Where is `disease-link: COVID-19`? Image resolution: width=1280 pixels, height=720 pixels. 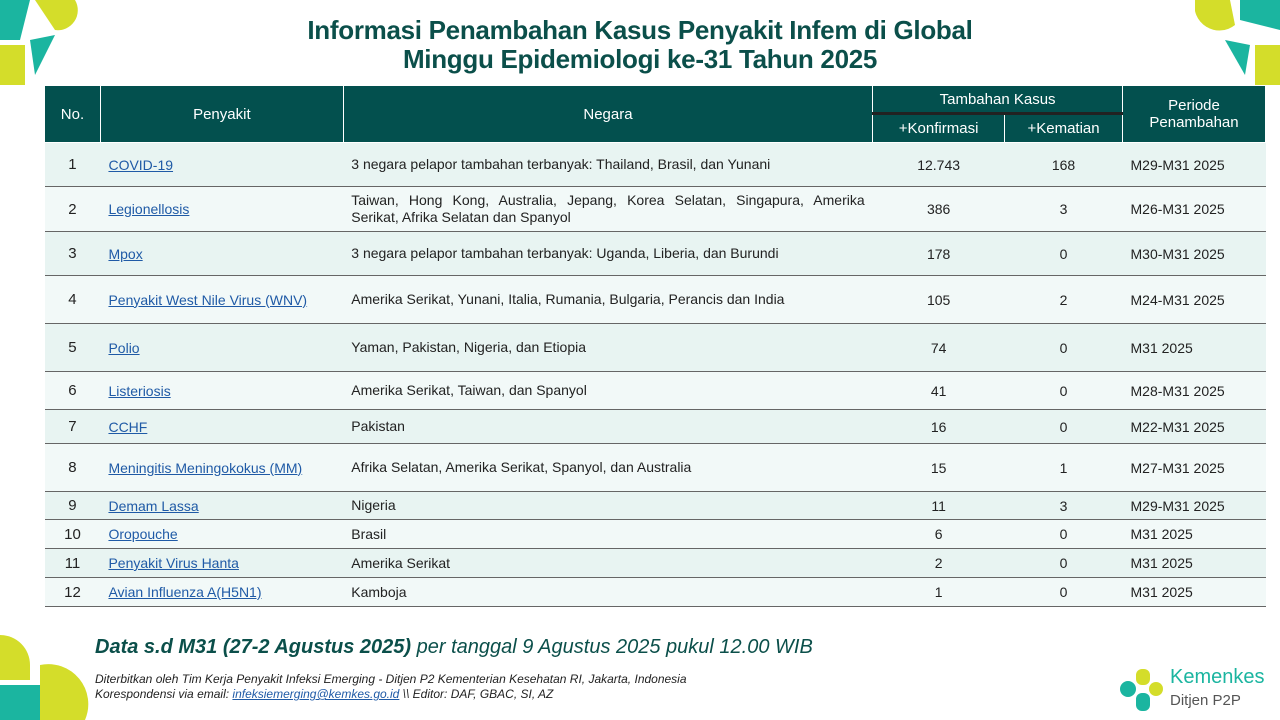
disease-link: COVID-19 is located at coordinates (141, 164).